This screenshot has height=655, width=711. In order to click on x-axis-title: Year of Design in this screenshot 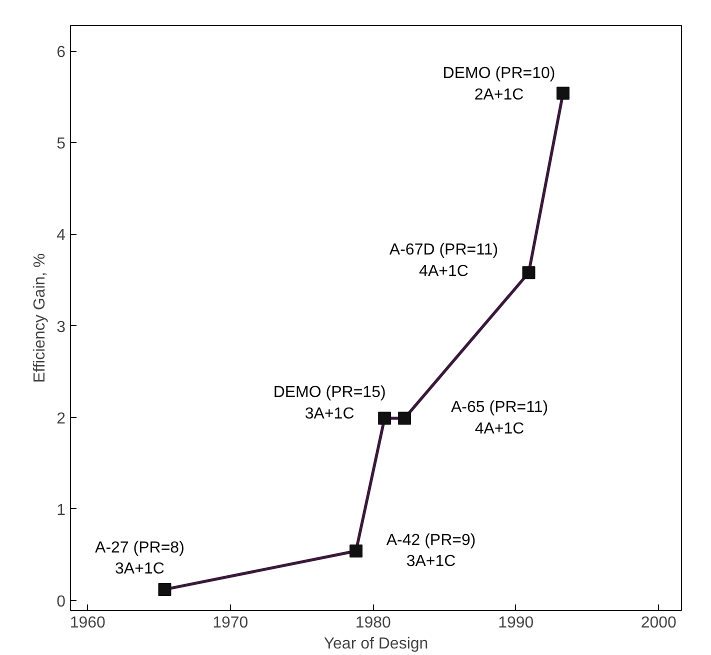, I will do `click(376, 644)`.